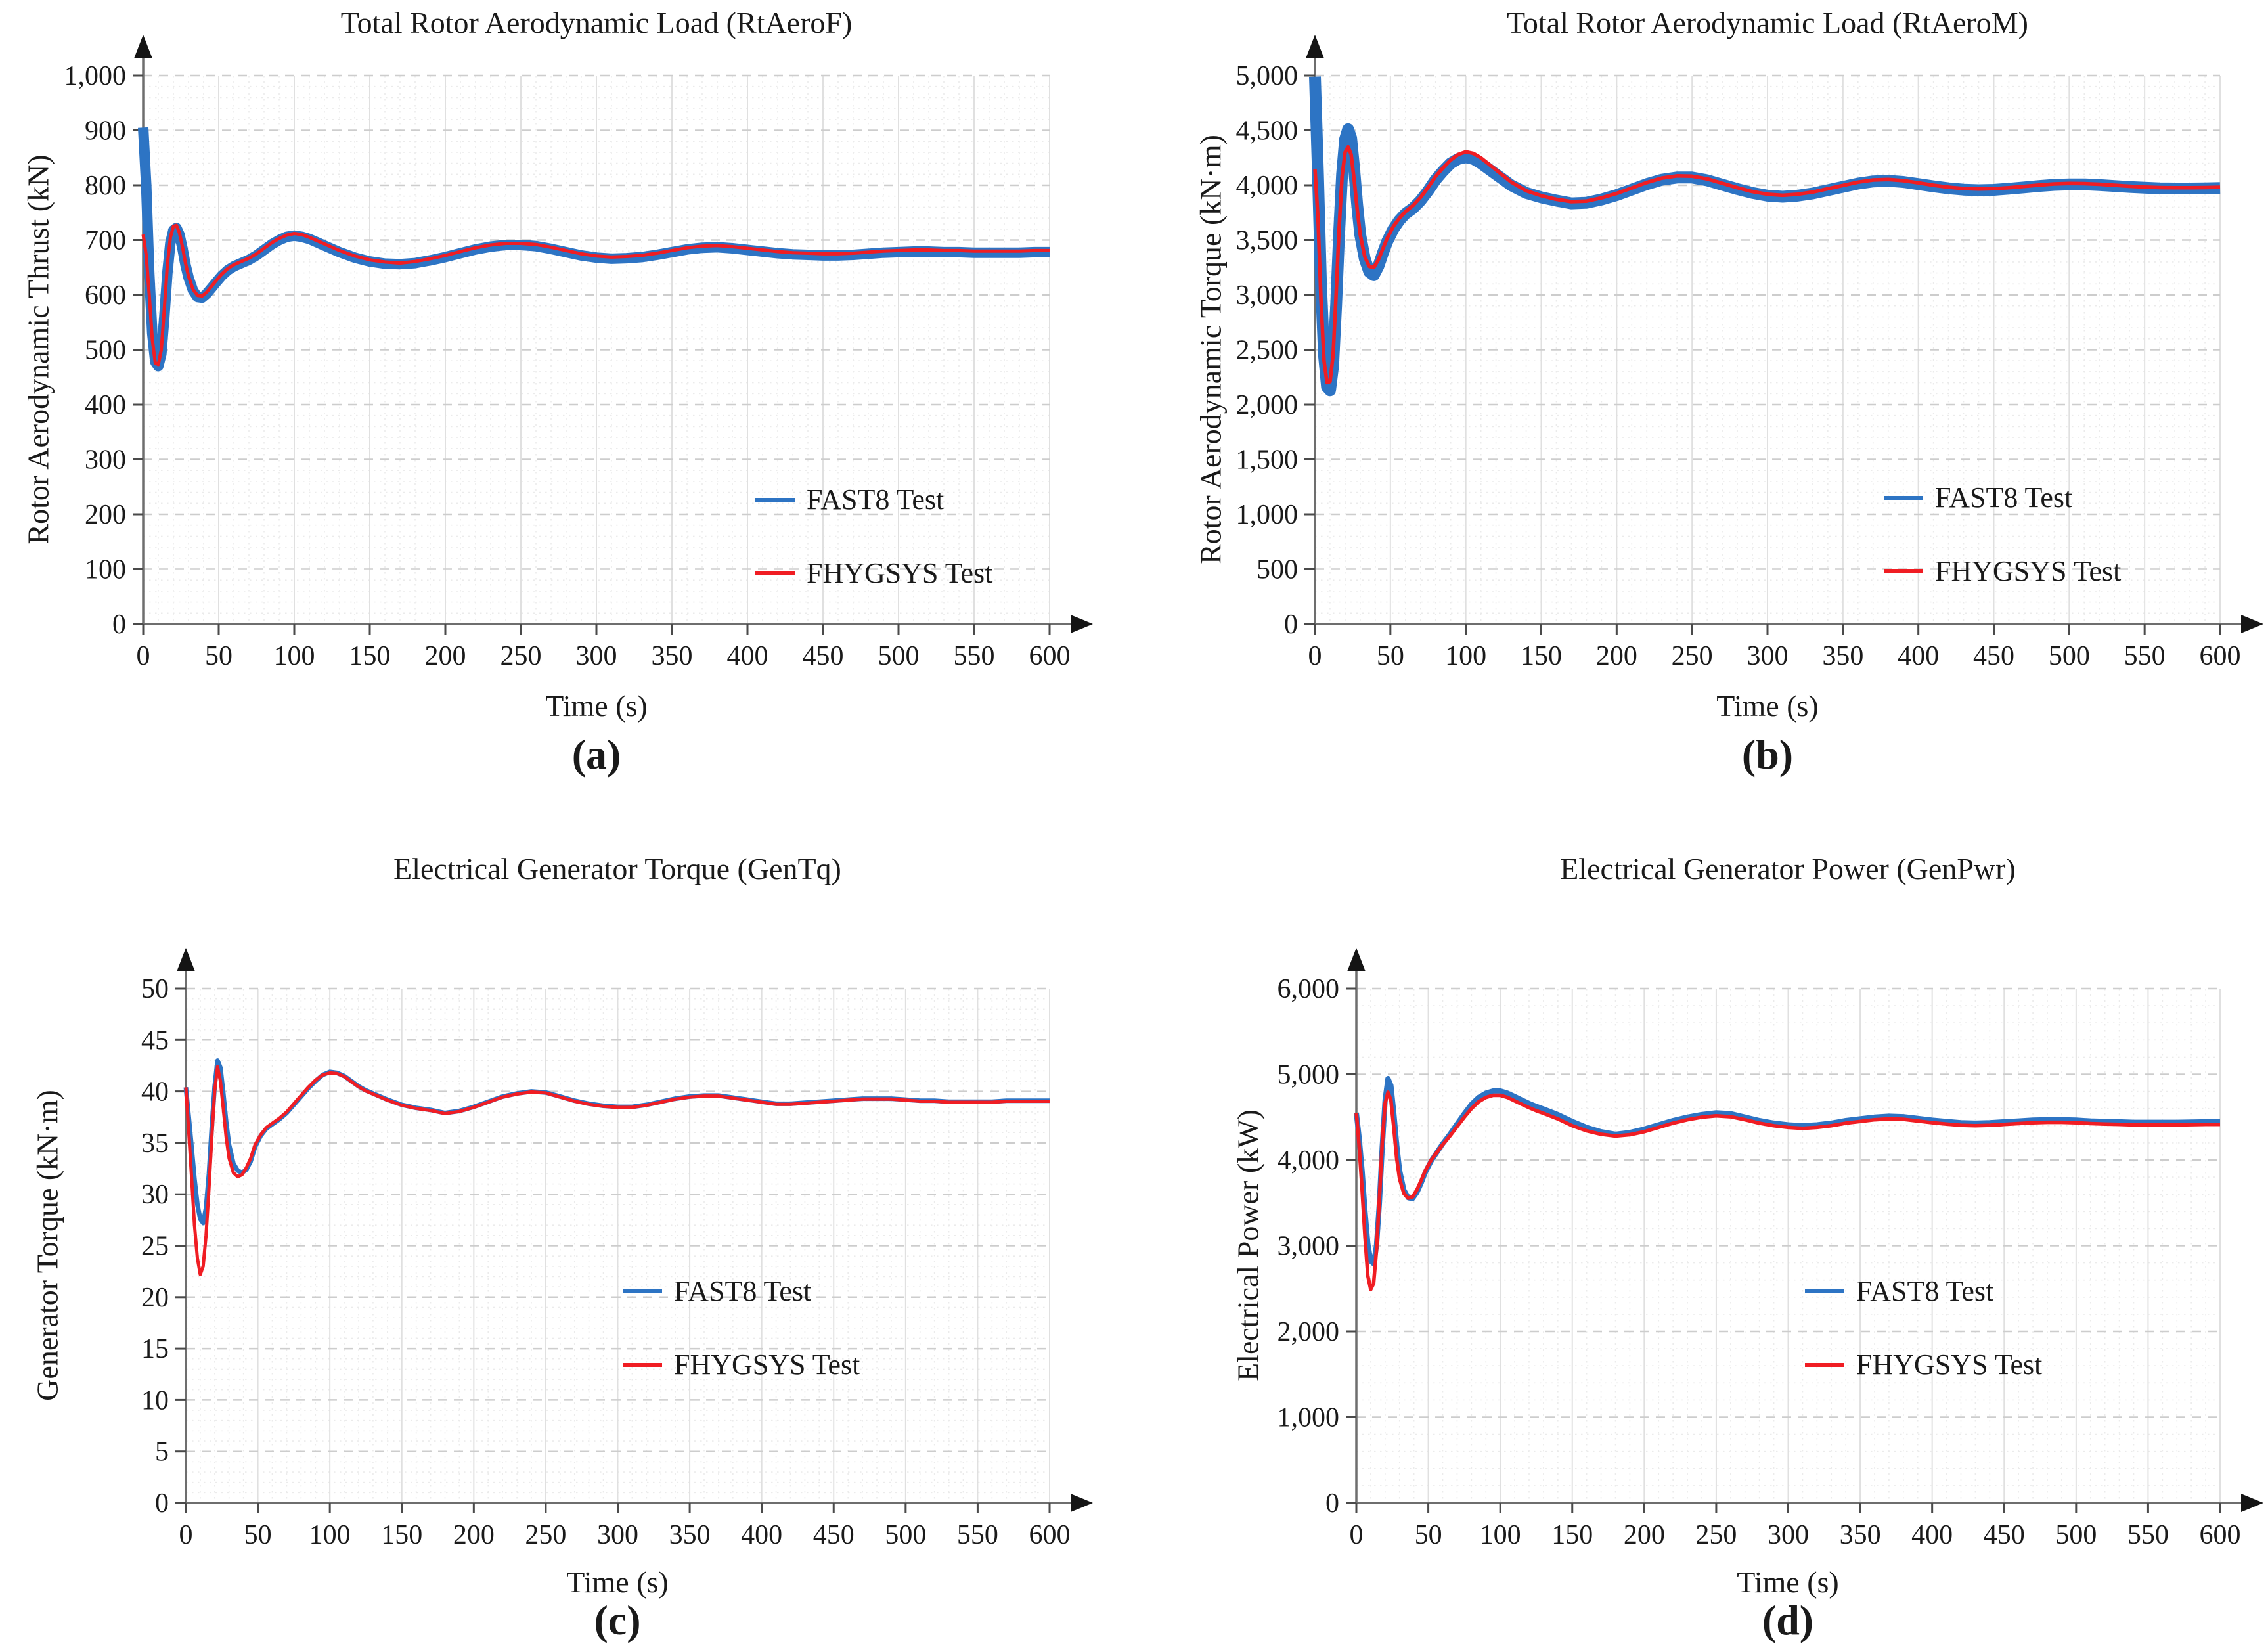  What do you see at coordinates (106, 186) in the screenshot?
I see `y-tick-label: 800` at bounding box center [106, 186].